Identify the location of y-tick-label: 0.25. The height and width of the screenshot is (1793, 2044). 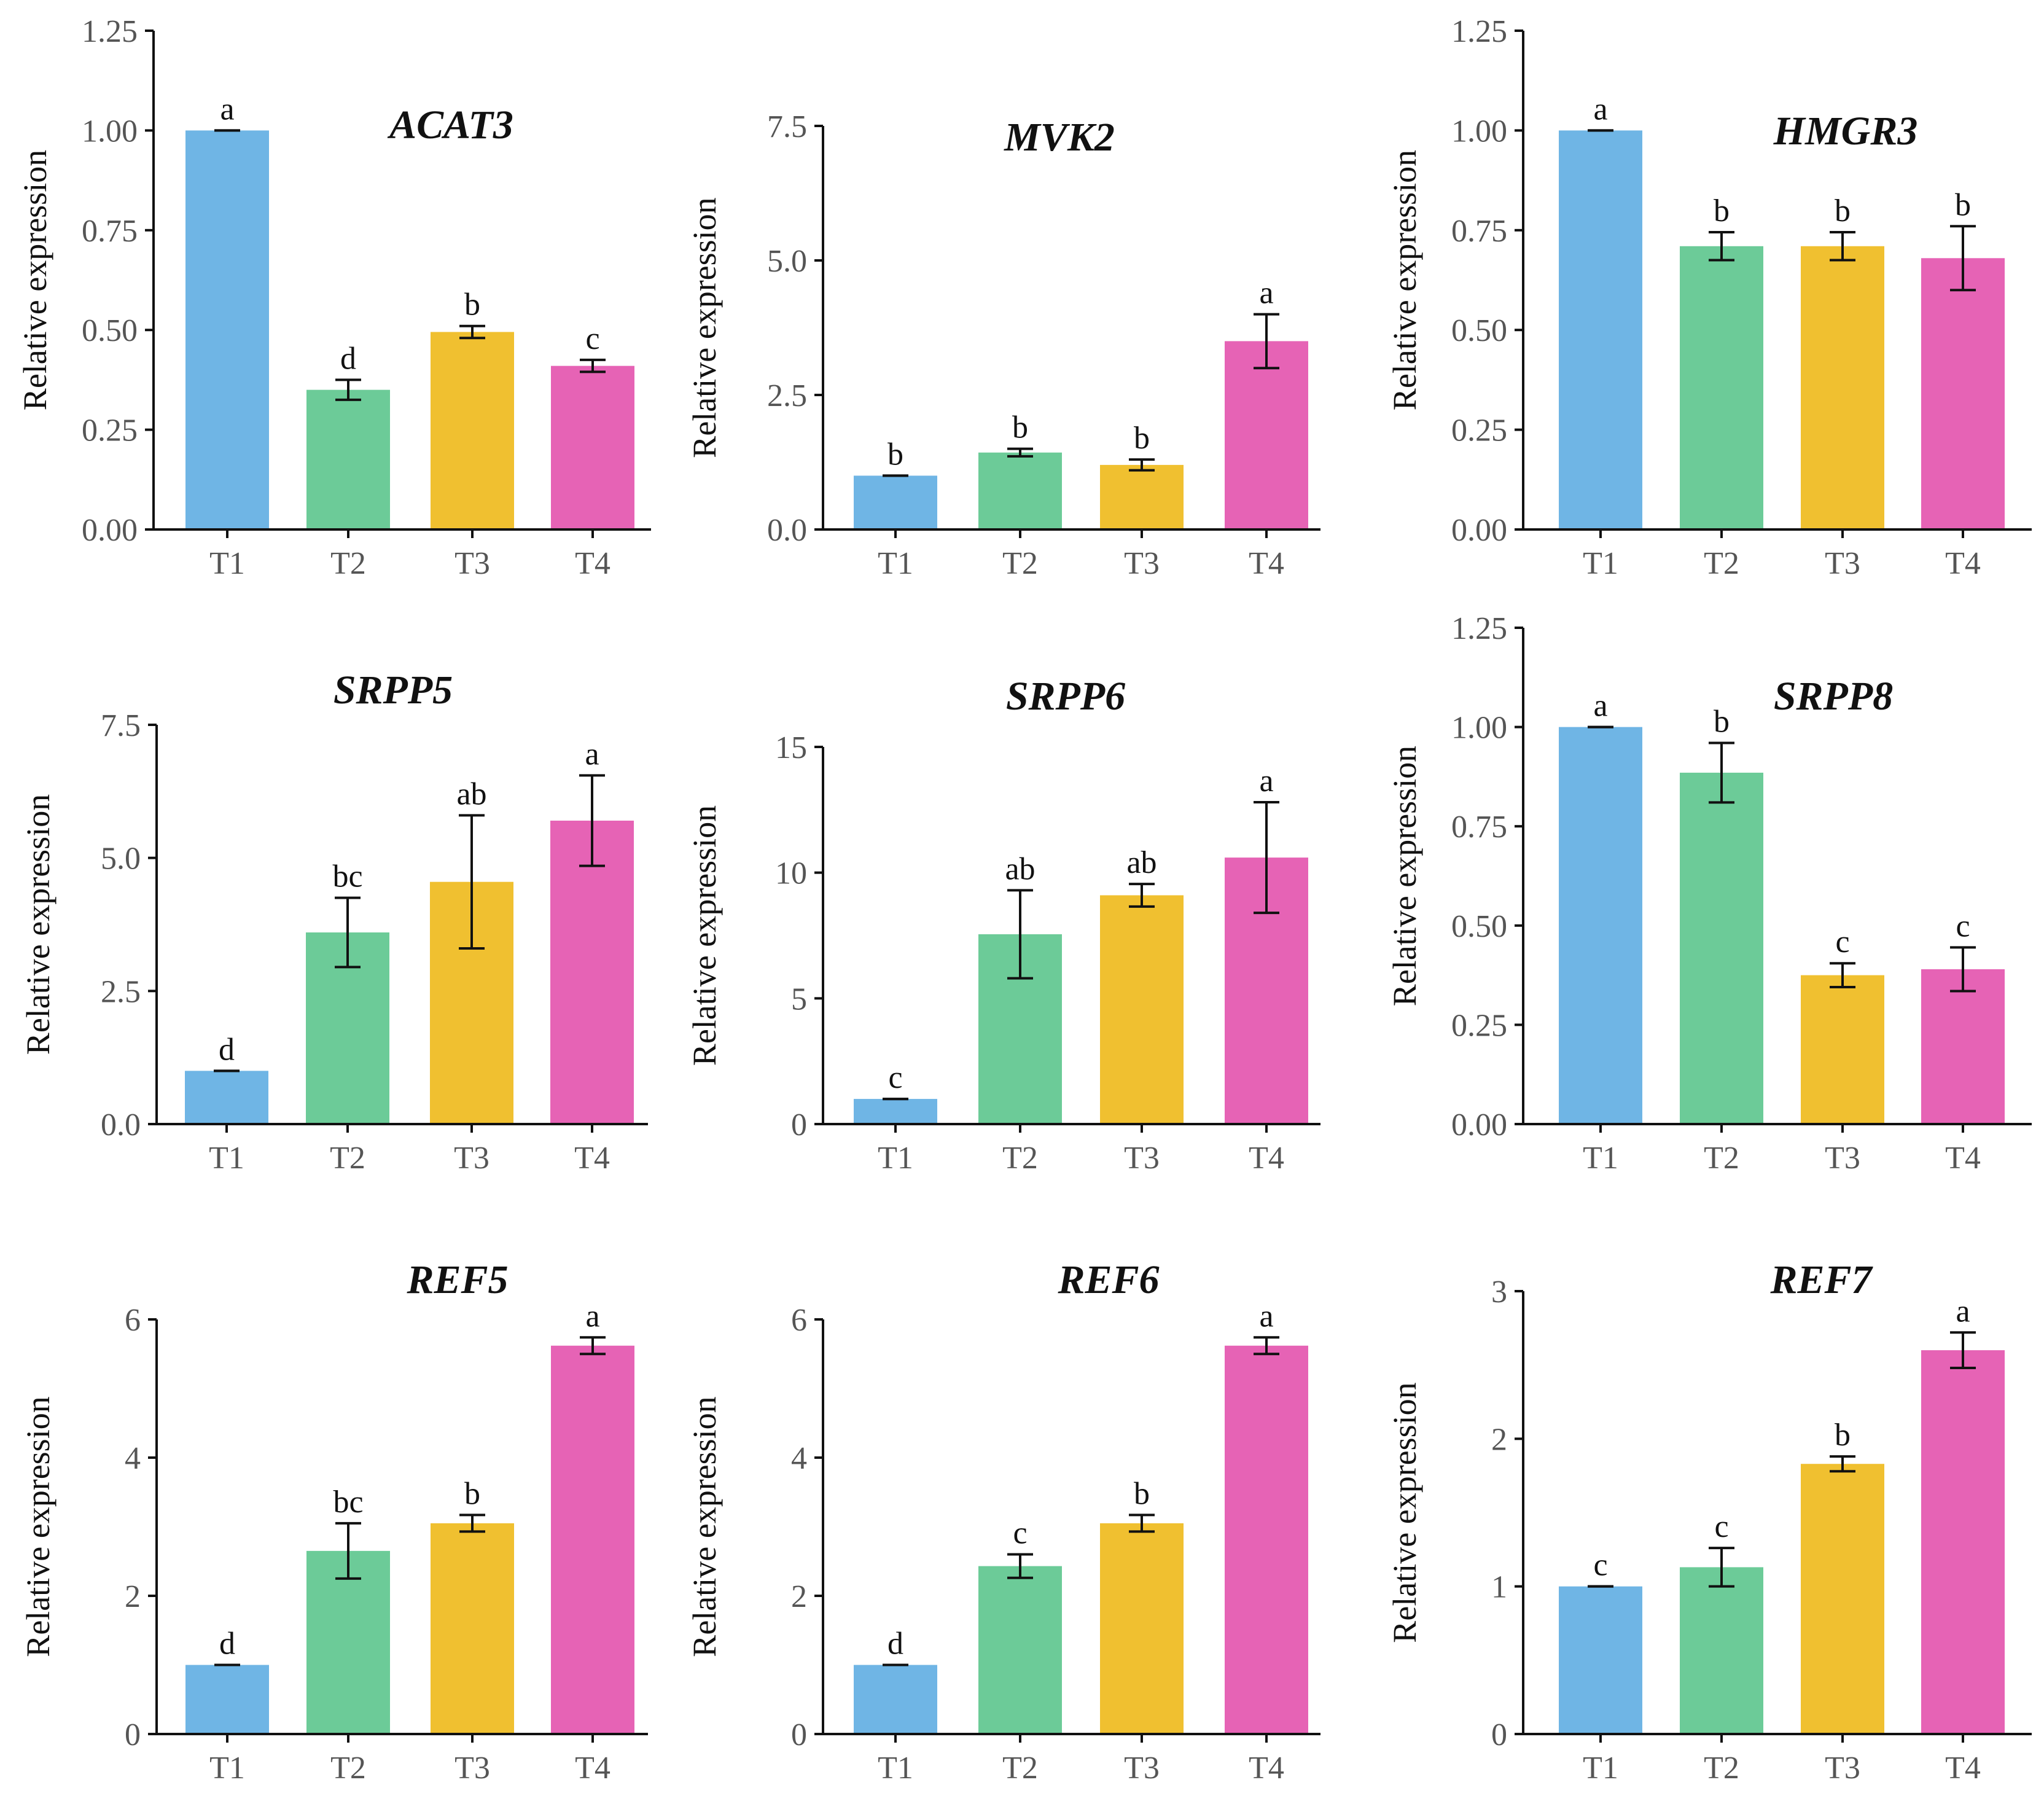
(1479, 1025).